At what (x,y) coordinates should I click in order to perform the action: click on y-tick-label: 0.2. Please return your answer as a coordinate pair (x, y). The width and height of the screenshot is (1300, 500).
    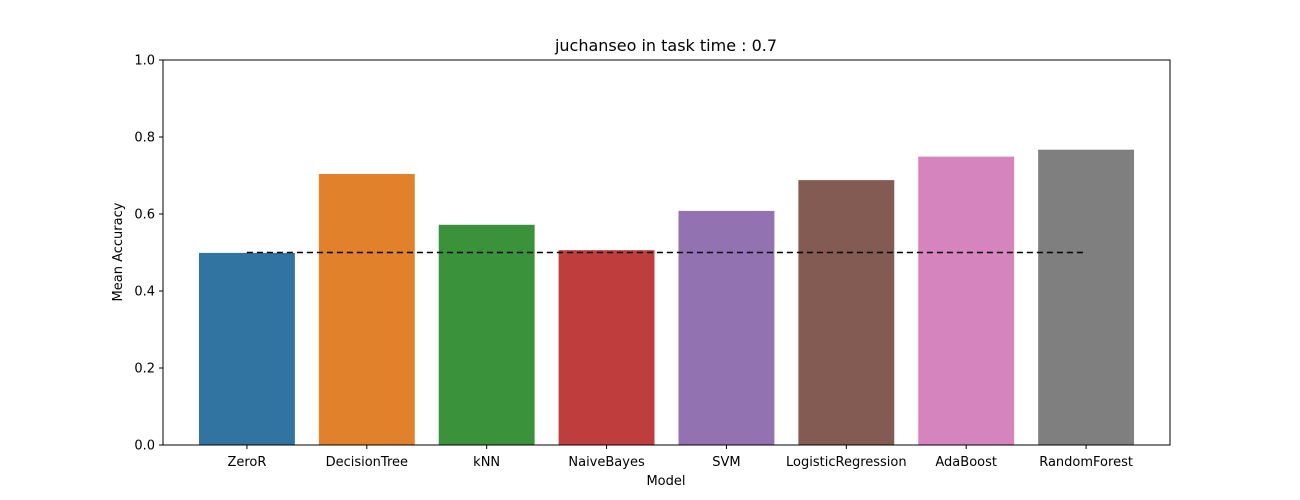
    Looking at the image, I should click on (144, 369).